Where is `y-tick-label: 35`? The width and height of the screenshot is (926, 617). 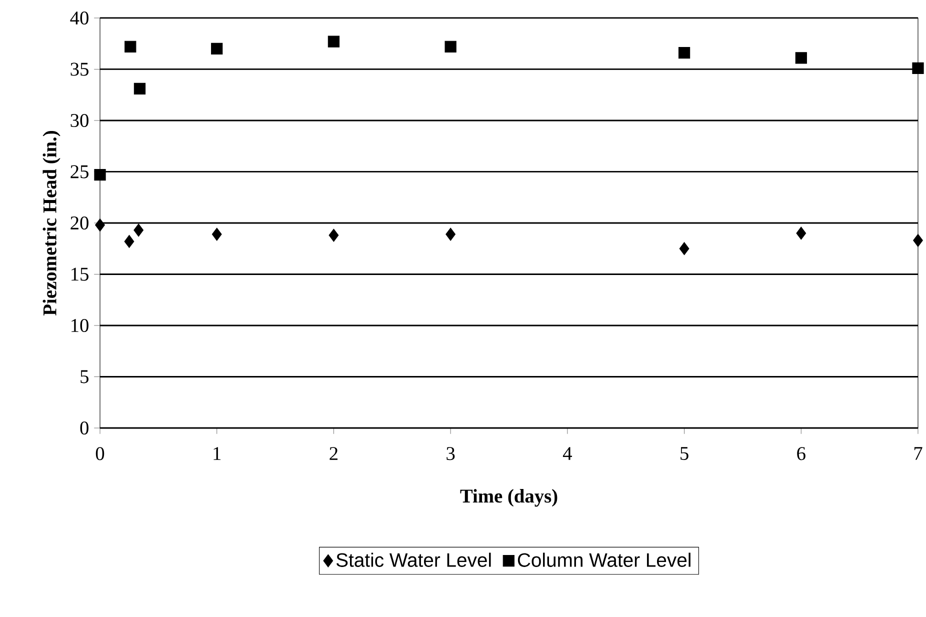
y-tick-label: 35 is located at coordinates (79, 69).